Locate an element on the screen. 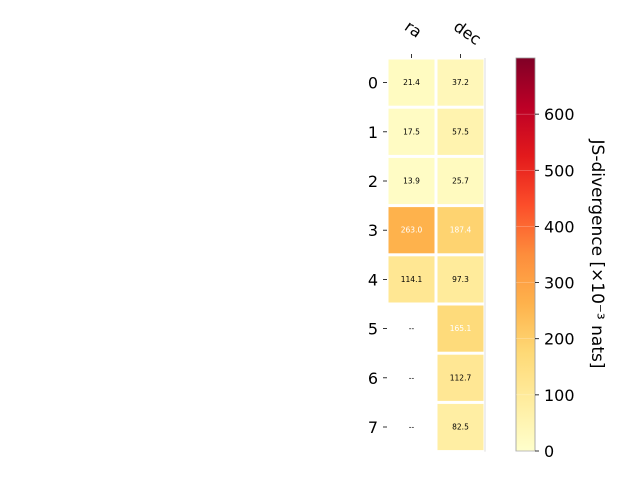 The height and width of the screenshot is (480, 640). colorbar-ticks: 0 100 200 300 400 500 600 is located at coordinates (545, 283).